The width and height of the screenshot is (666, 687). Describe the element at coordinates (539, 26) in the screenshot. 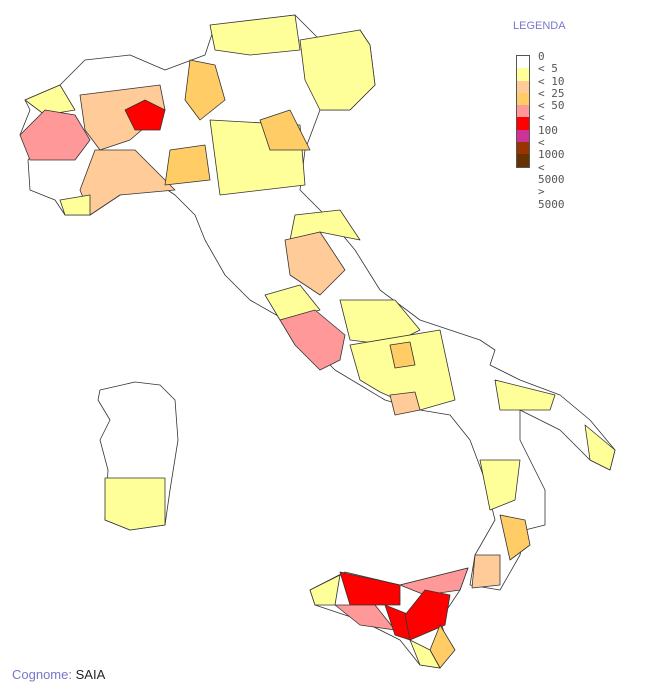

I see `legend-title: LEGENDA` at that location.